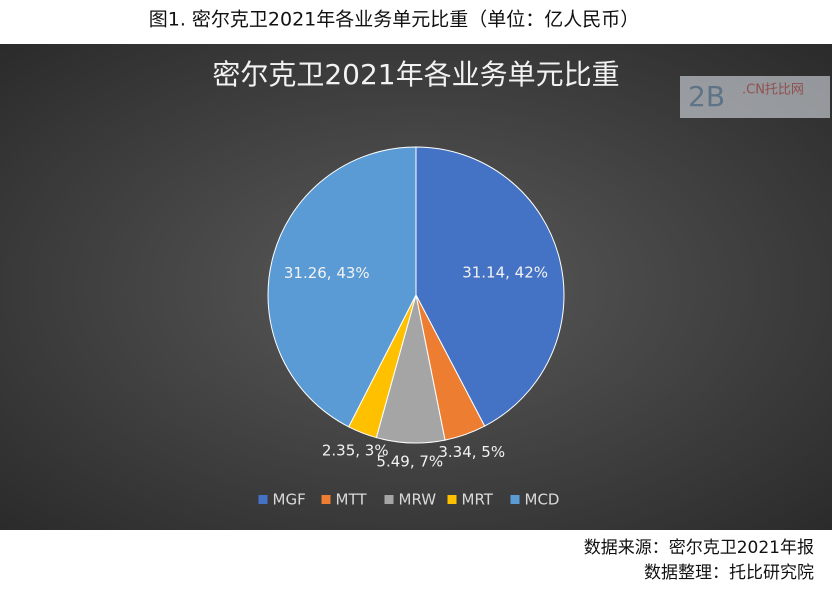 The width and height of the screenshot is (832, 598). I want to click on data-label: 31.26, 43%, so click(327, 273).